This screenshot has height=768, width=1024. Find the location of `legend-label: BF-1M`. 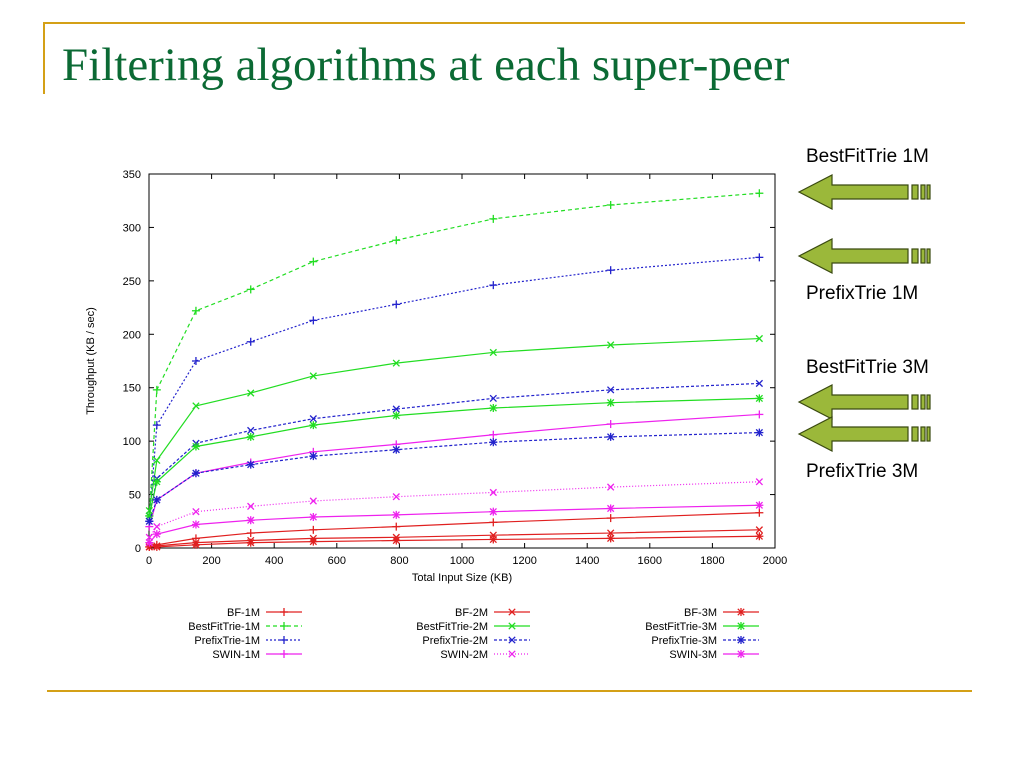

legend-label: BF-1M is located at coordinates (243, 613).